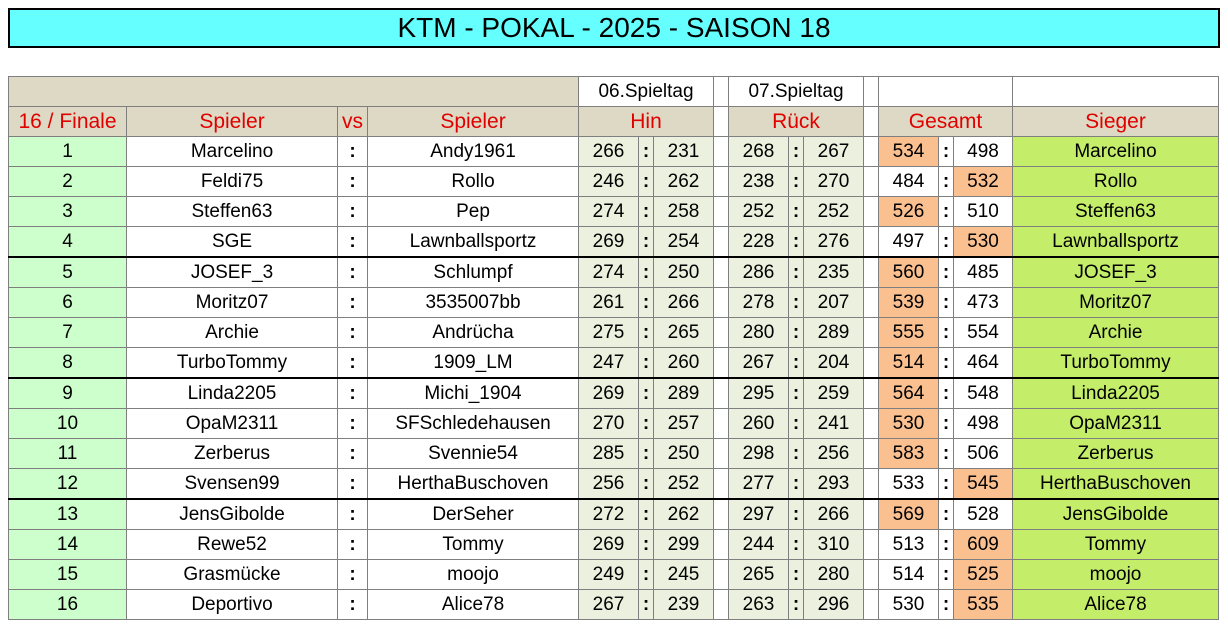 Image resolution: width=1228 pixels, height=628 pixels. Describe the element at coordinates (614, 28) in the screenshot. I see `page-title: KTM - POKAL - 2025 - SAISON 18` at that location.